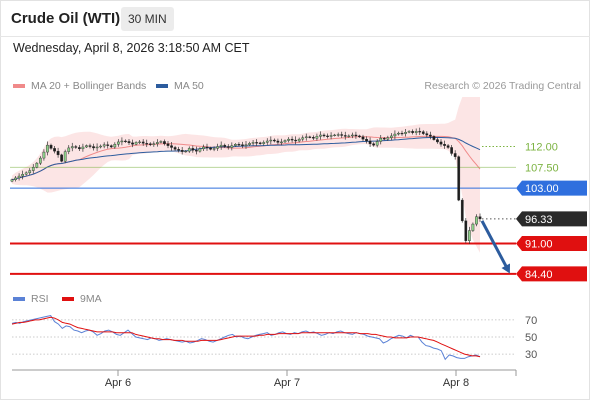  I want to click on x-tick-label: Apr 8, so click(456, 383).